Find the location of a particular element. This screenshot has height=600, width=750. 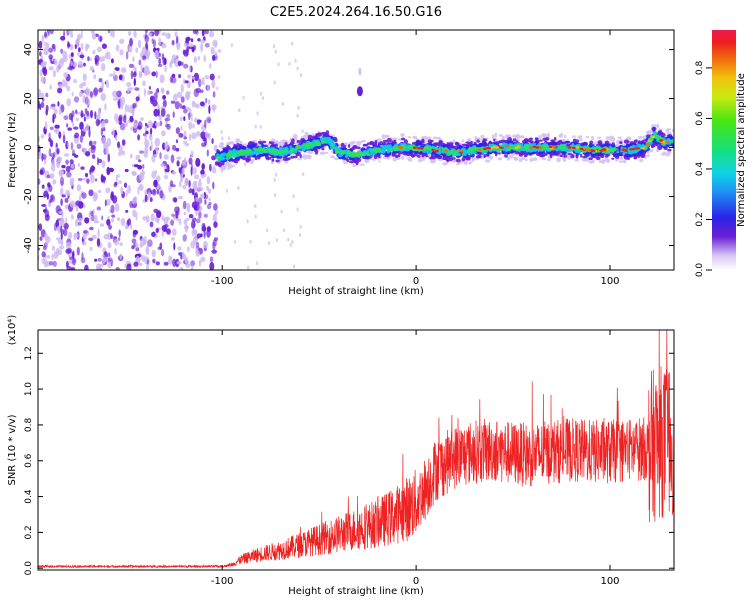

x-tick-label: -100 is located at coordinates (222, 281).